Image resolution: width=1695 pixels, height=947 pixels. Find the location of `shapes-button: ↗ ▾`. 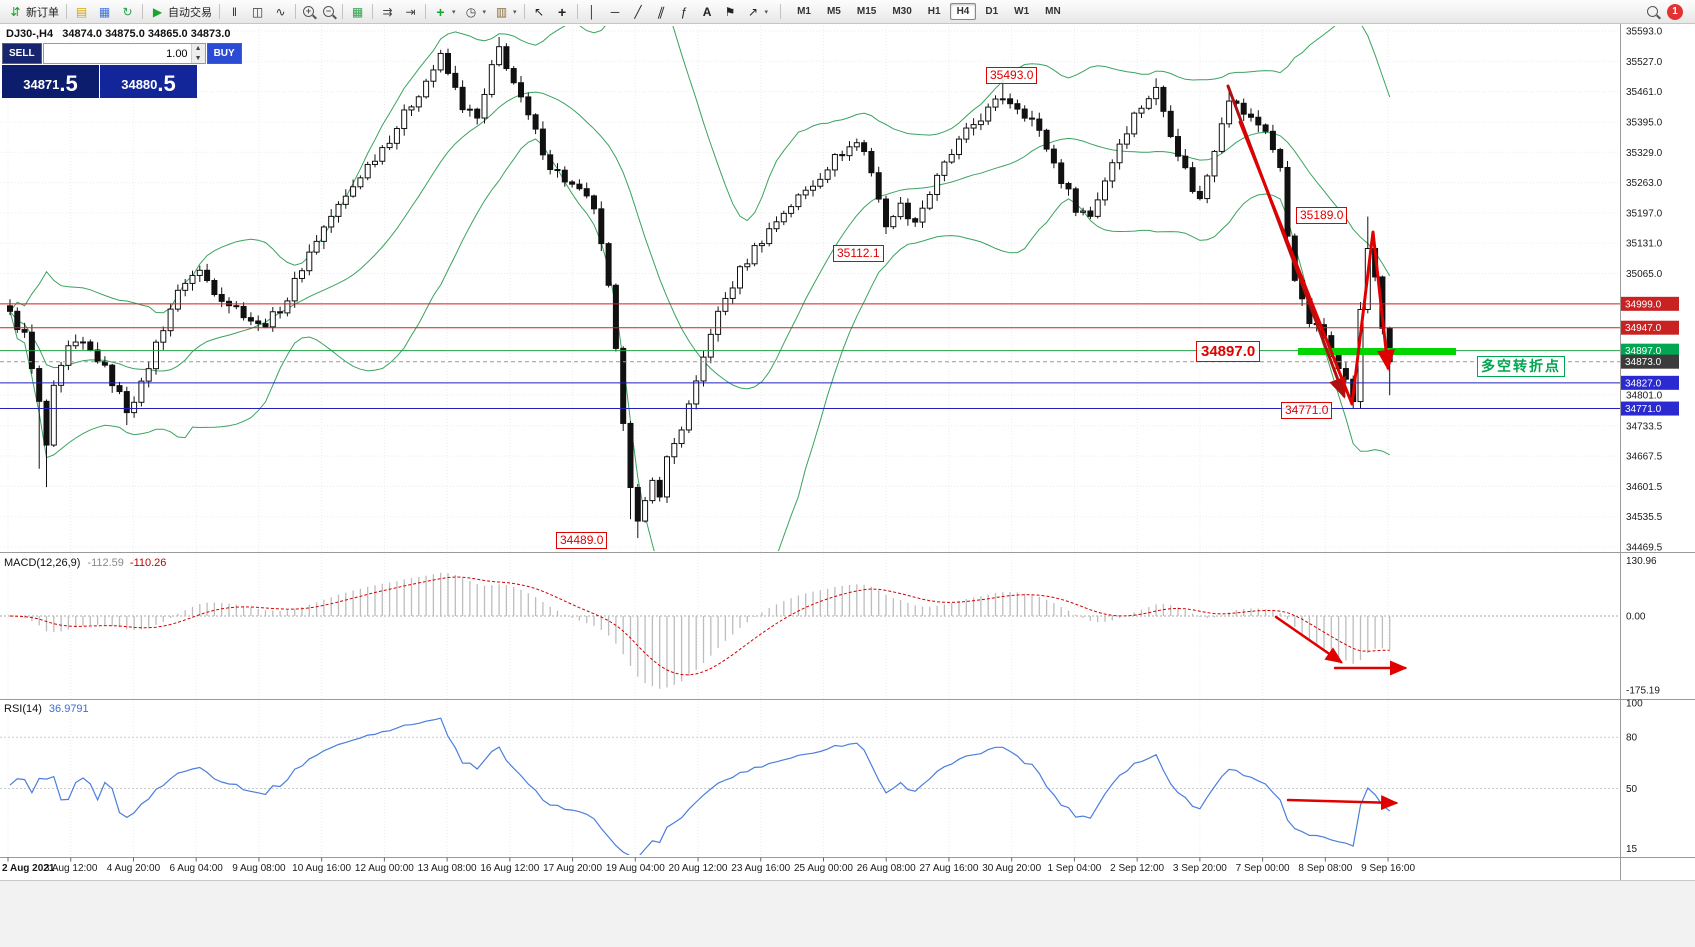

shapes-button: ↗ ▾ is located at coordinates (757, 12).